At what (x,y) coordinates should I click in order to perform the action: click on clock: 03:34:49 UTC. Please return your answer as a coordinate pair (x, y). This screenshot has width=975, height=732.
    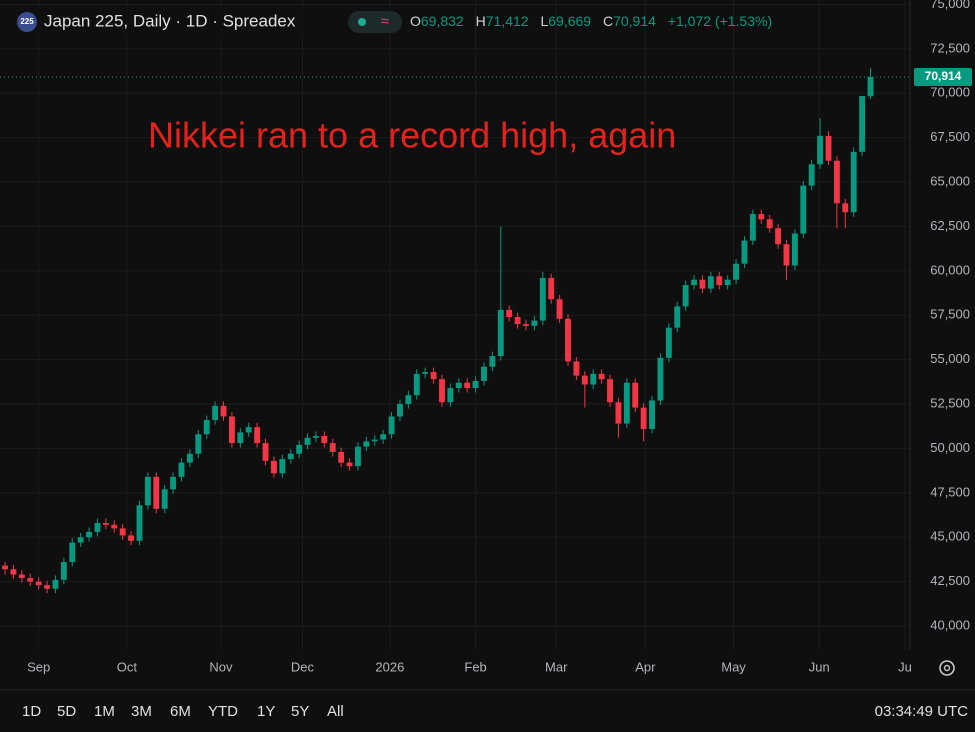
    Looking at the image, I should click on (922, 711).